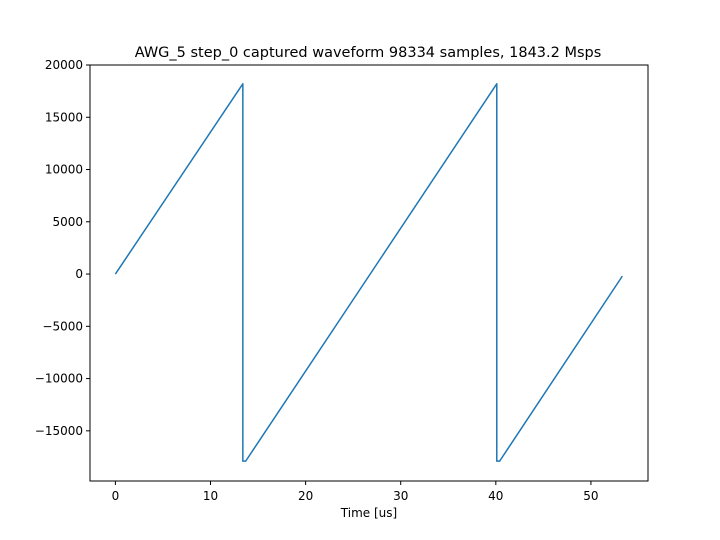 Image resolution: width=720 pixels, height=540 pixels. I want to click on x-axis-label: Time [us], so click(368, 513).